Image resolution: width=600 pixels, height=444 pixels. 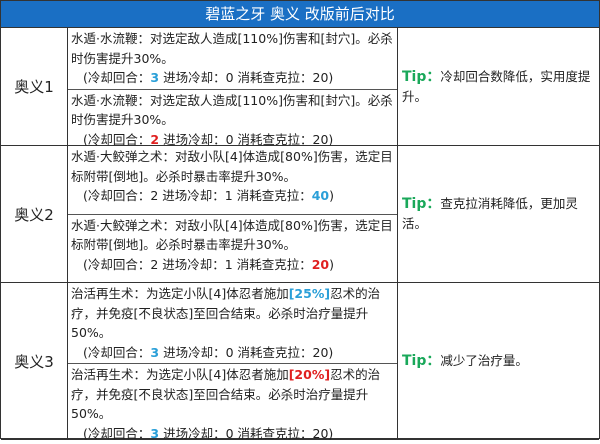 What do you see at coordinates (309, 293) in the screenshot?
I see `desc-segment: [25%]` at bounding box center [309, 293].